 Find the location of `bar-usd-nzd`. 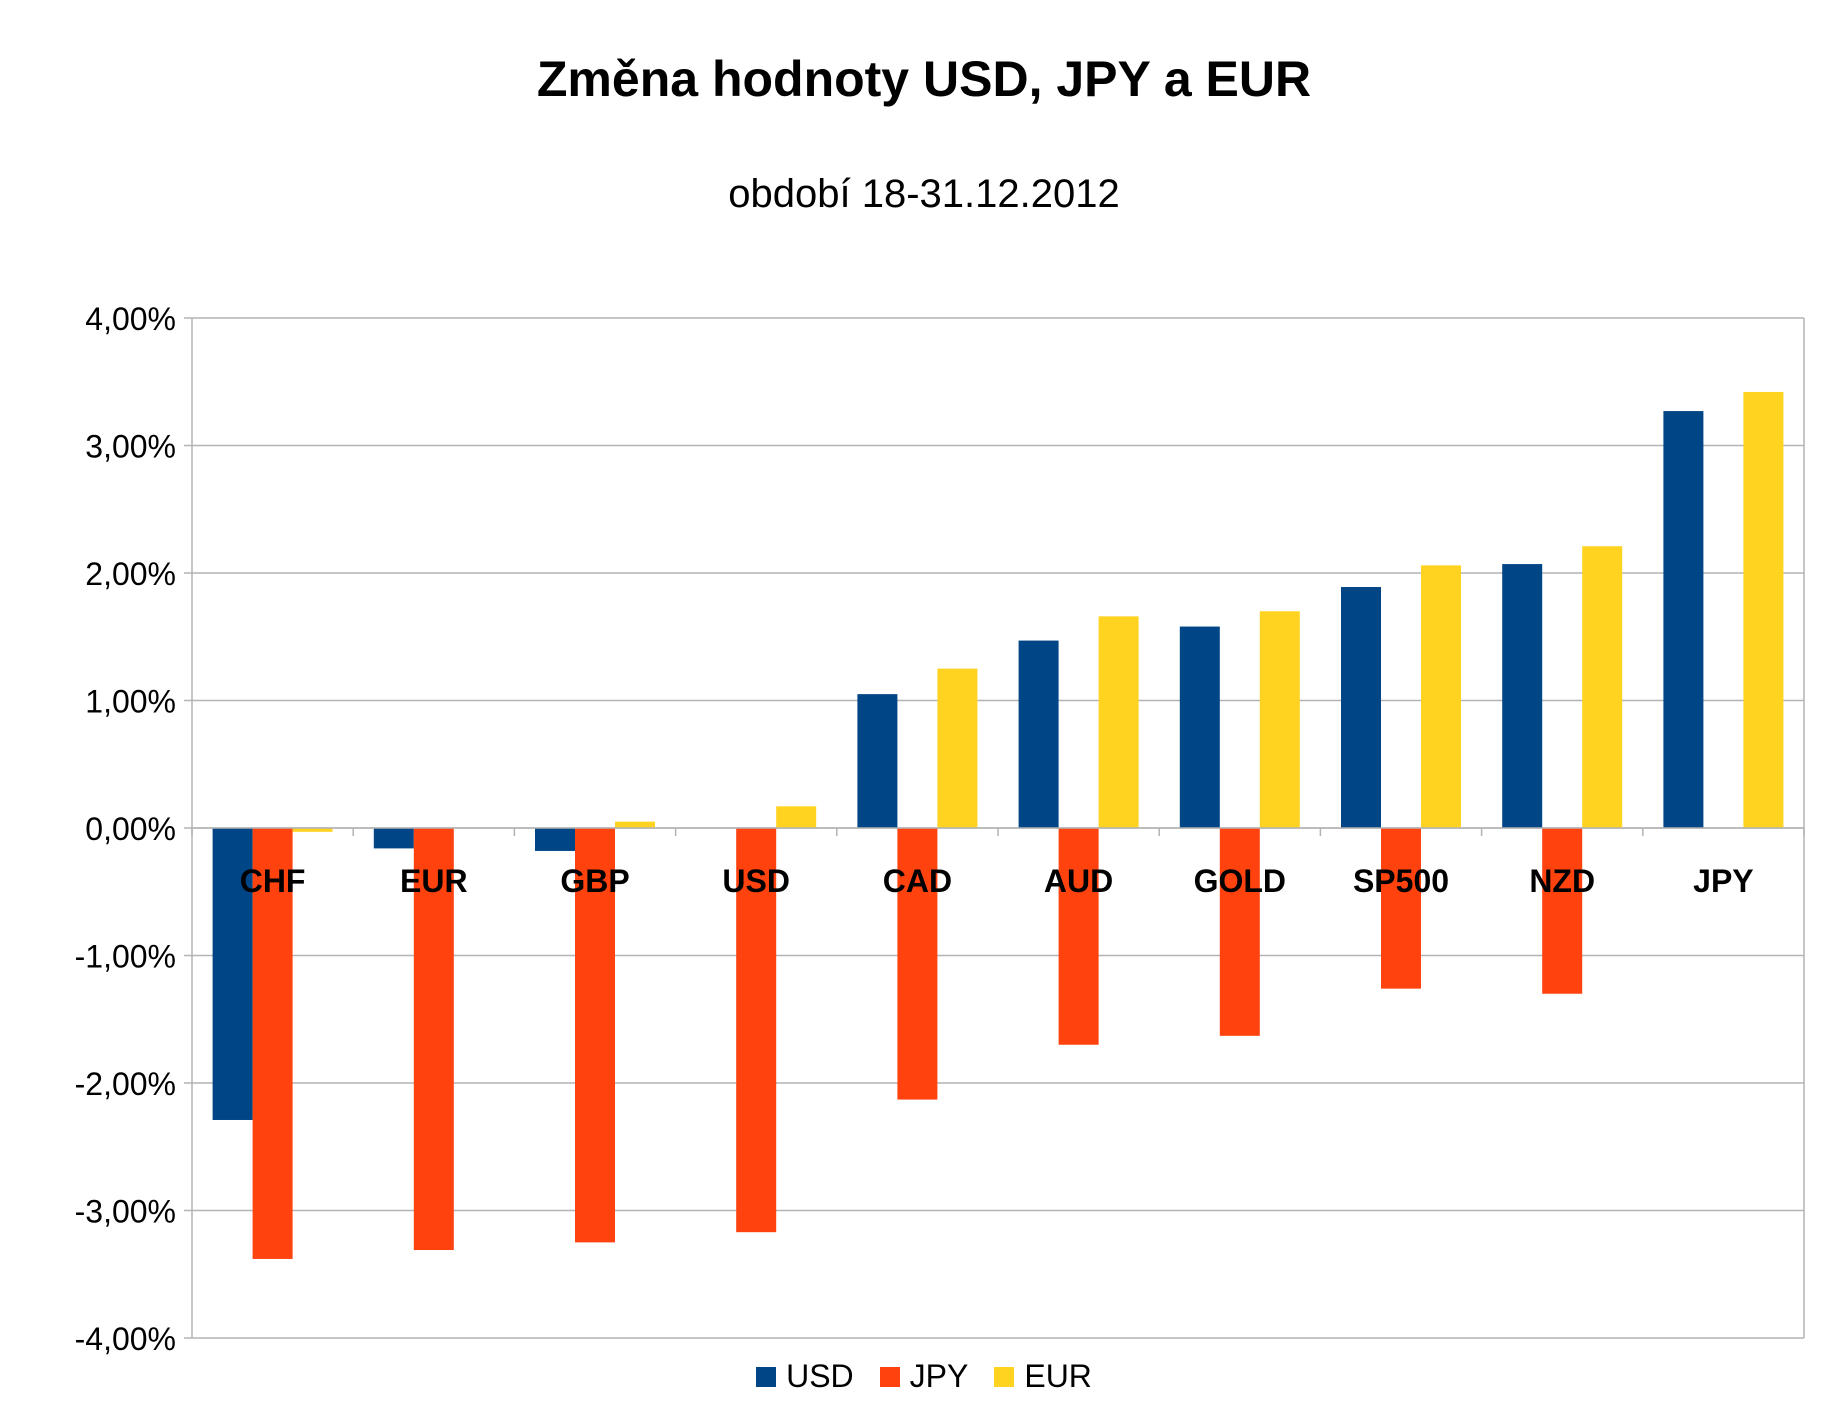

bar-usd-nzd is located at coordinates (1522, 696).